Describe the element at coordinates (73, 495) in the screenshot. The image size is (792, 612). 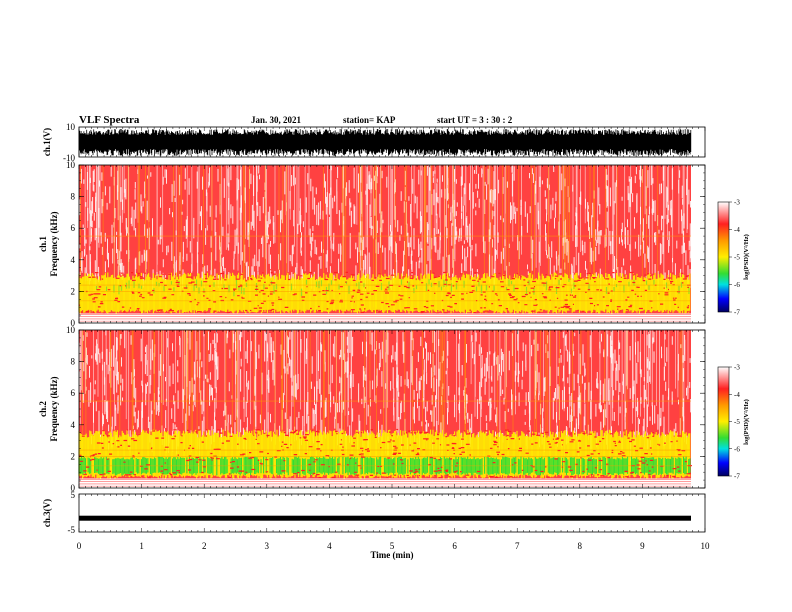
I see `ch3-ytick-label: 5` at that location.